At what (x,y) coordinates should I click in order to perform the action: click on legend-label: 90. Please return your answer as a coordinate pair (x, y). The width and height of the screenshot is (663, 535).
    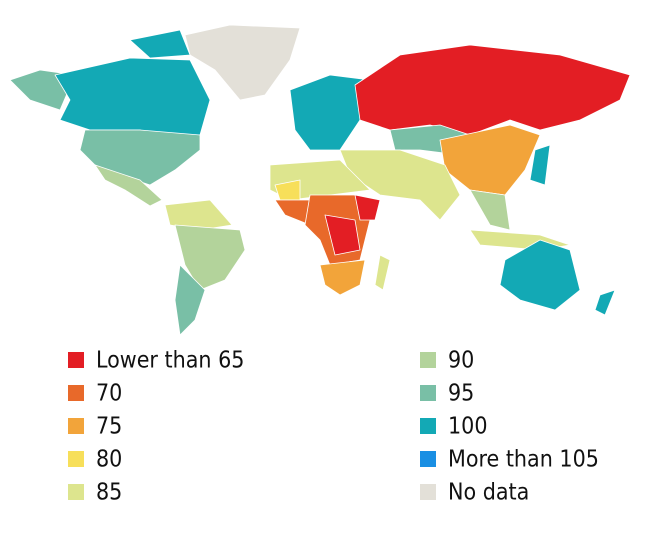
    Looking at the image, I should click on (461, 361).